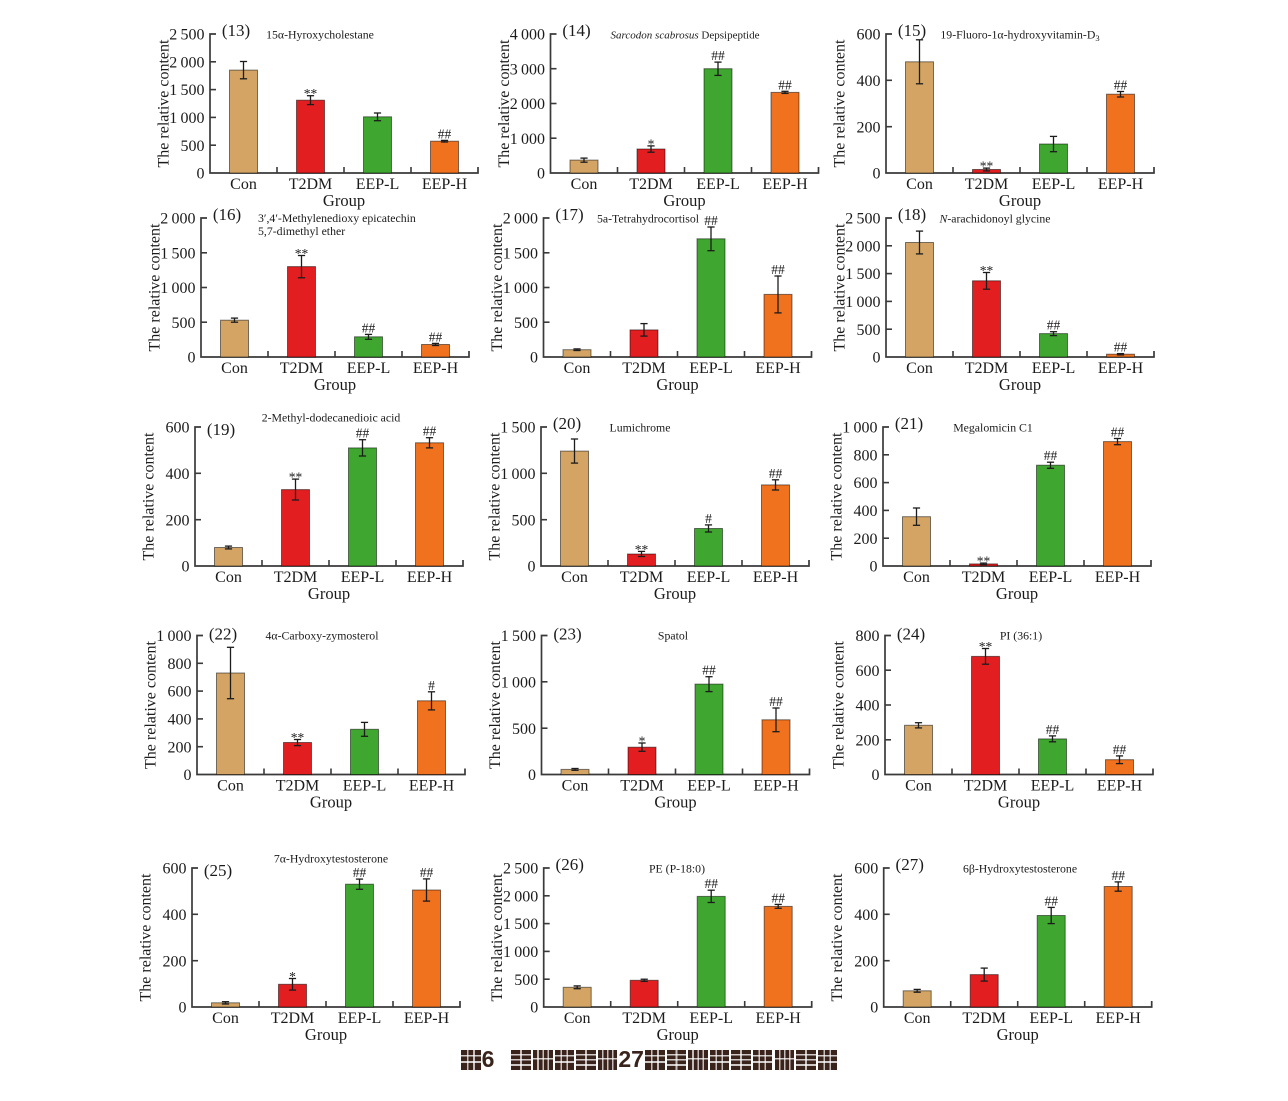 The width and height of the screenshot is (1288, 1101). Describe the element at coordinates (912, 30) in the screenshot. I see `svg-text: (15)` at that location.